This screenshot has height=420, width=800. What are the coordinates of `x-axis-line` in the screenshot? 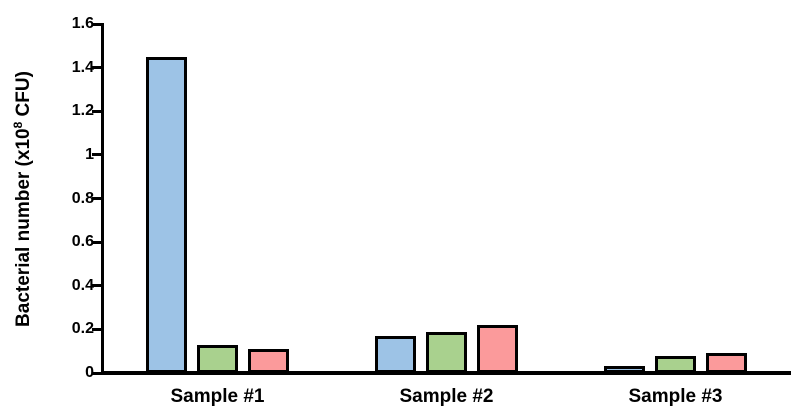 It's located at (446, 373).